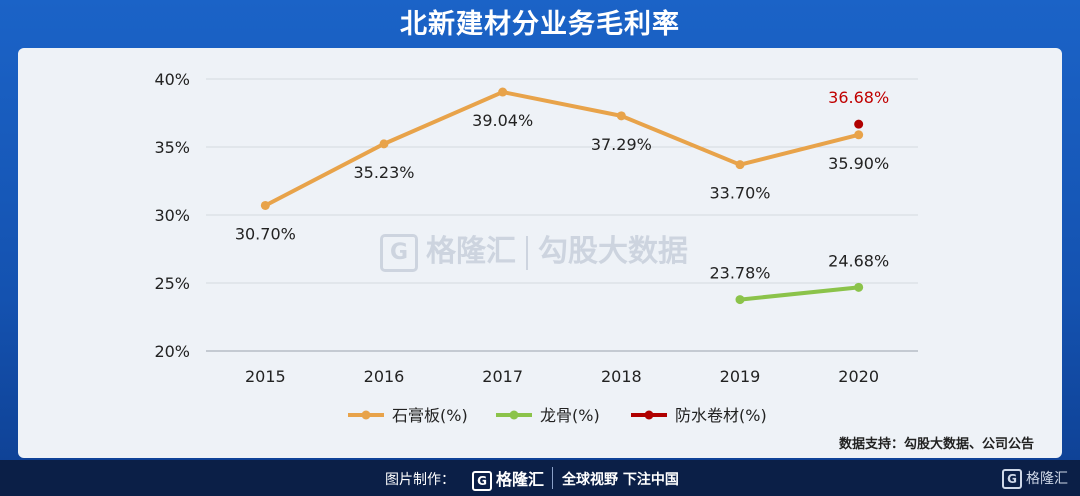 Image resolution: width=1080 pixels, height=496 pixels. Describe the element at coordinates (936, 444) in the screenshot. I see `data-source: 数据支持：勾股大数据、公司公告` at that location.